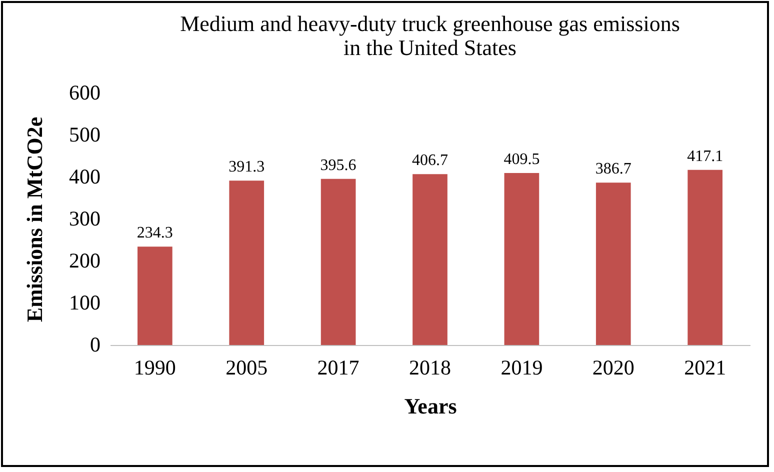 This screenshot has height=472, width=774. I want to click on data-label: 409.5, so click(522, 159).